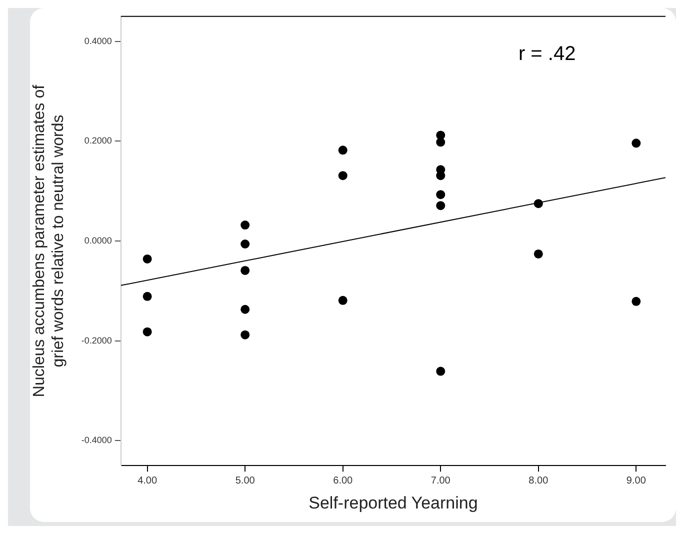  I want to click on x-tick-label: 5.00, so click(245, 480).